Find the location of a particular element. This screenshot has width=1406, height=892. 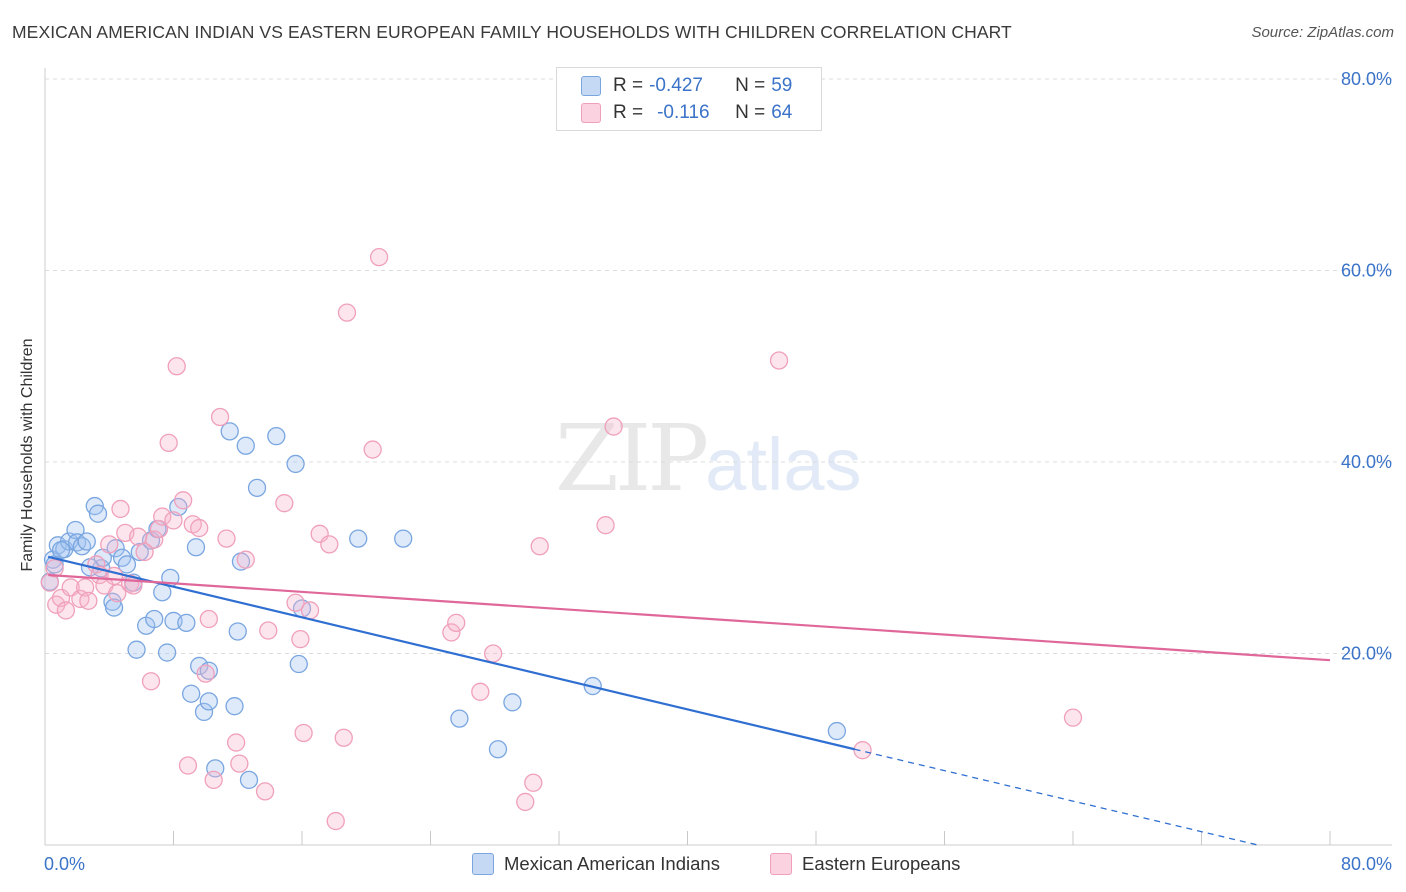

x-tick-label-min: 0.0% is located at coordinates (64, 864).